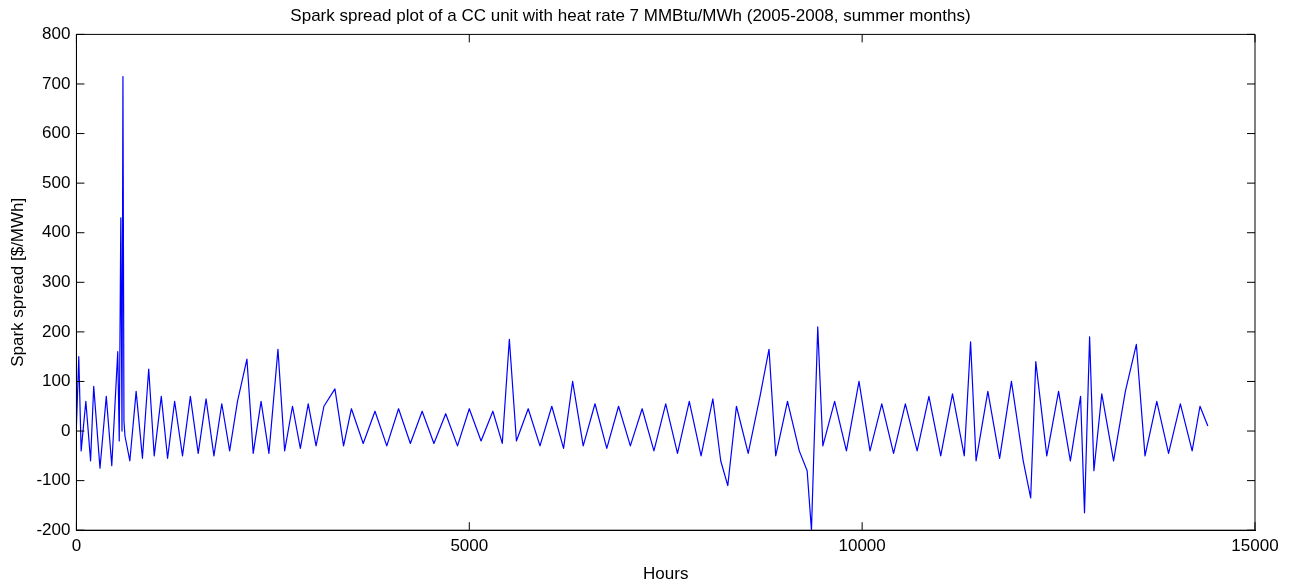 The image size is (1295, 587). Describe the element at coordinates (56, 34) in the screenshot. I see `y-tick-label: 800` at that location.